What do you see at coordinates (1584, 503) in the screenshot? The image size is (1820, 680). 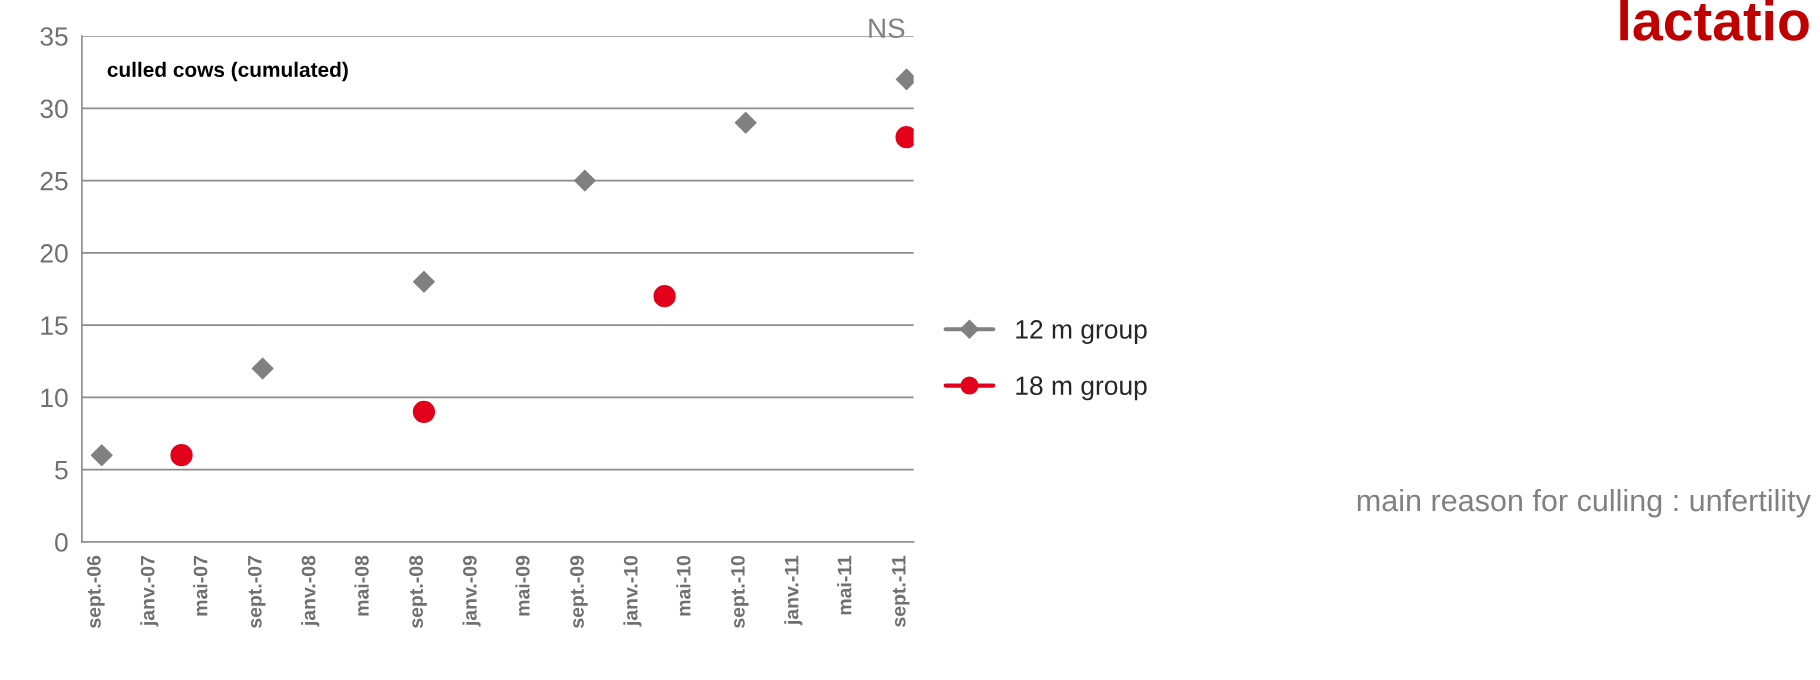 I see `text: main reason for culling : unfertility` at bounding box center [1584, 503].